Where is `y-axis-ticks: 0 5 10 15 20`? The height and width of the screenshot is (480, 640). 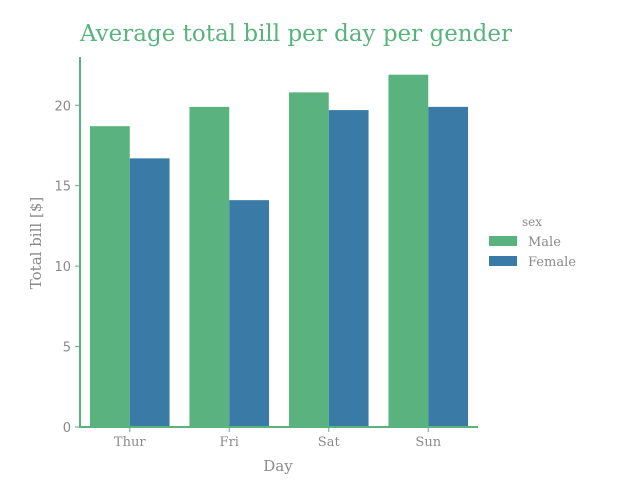
y-axis-ticks: 0 5 10 15 20 is located at coordinates (67, 267).